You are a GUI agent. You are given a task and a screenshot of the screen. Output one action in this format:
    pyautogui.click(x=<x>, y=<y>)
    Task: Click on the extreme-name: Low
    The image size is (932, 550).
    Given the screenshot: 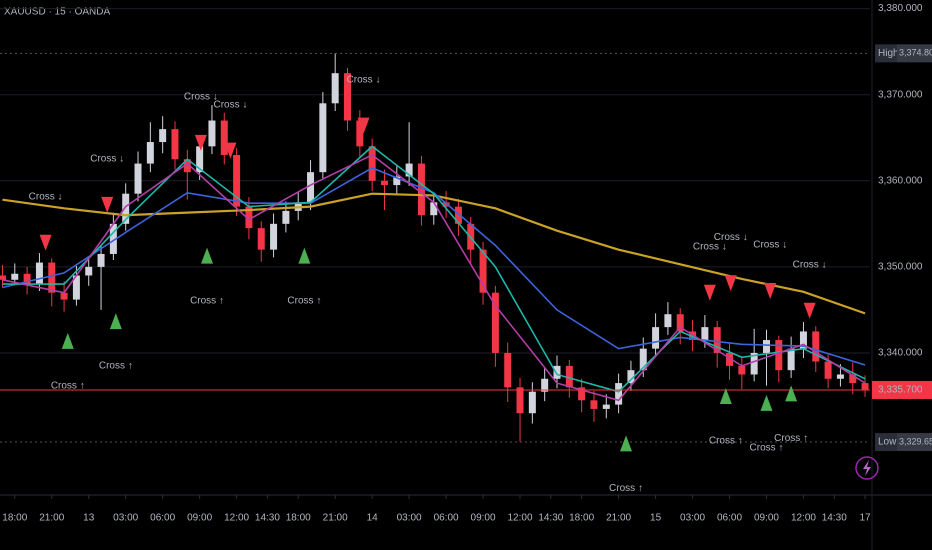 What is the action you would take?
    pyautogui.click(x=887, y=442)
    